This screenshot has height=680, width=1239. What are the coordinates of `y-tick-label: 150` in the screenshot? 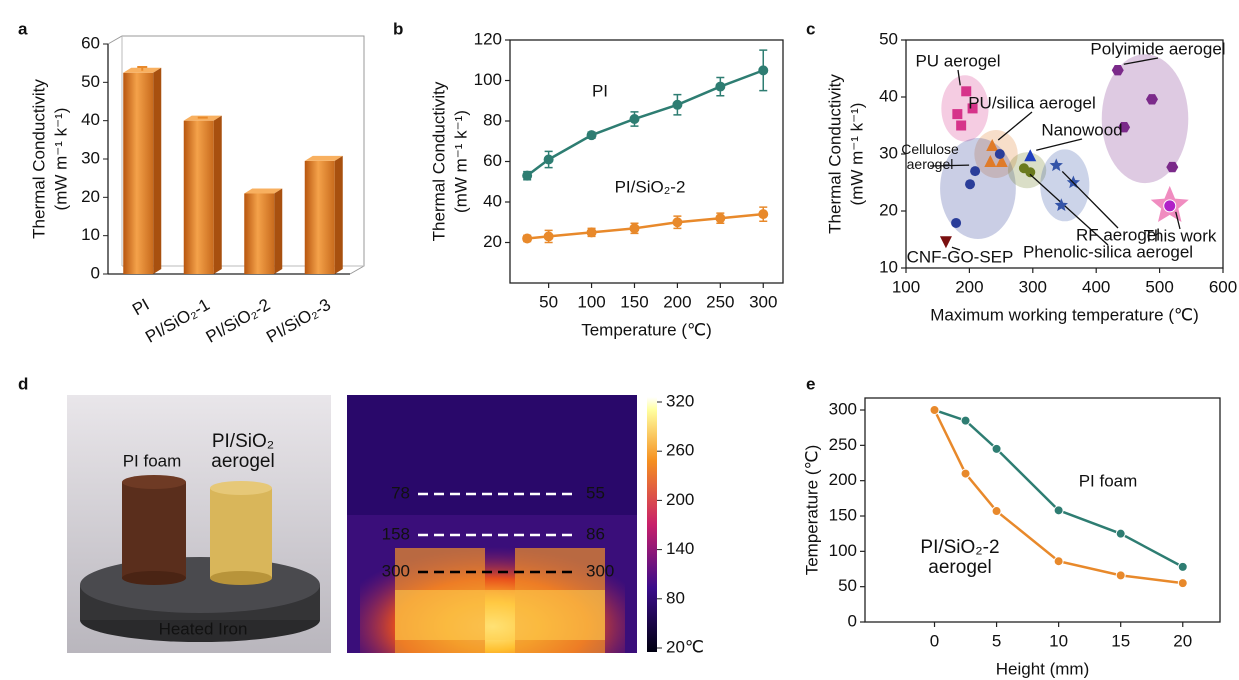 It's located at (843, 514).